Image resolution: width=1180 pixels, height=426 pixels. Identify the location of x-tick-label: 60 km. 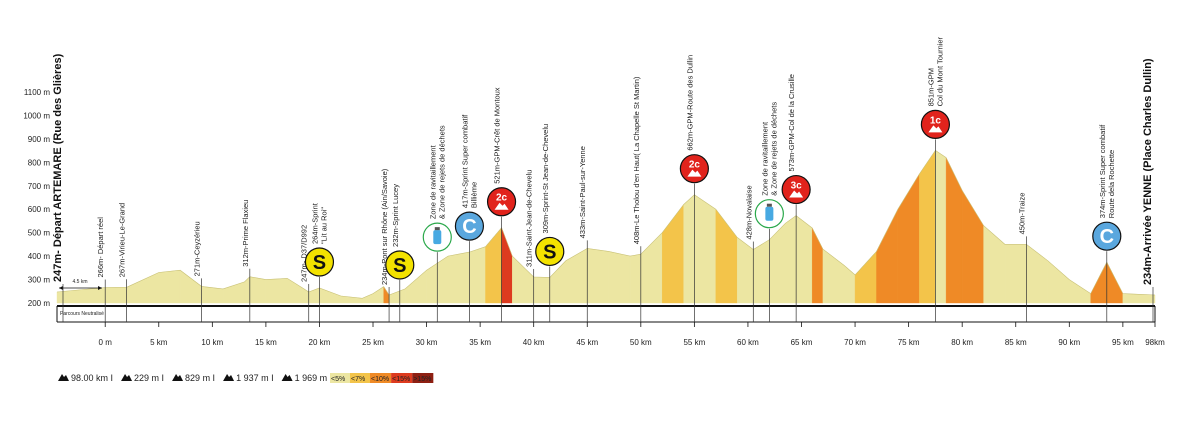
(748, 342).